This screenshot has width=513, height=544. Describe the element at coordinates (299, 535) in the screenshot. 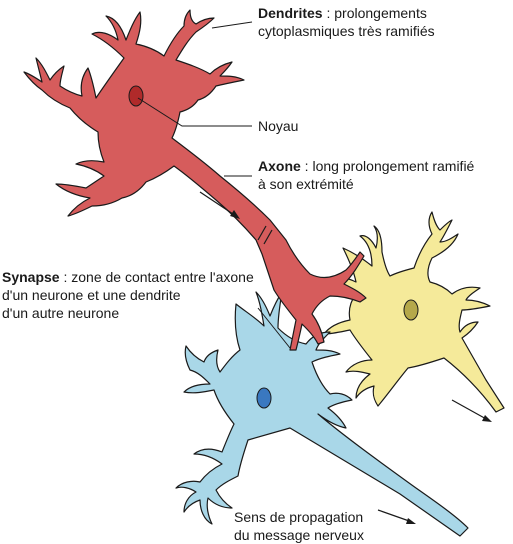

I see `propagation-line2: du message nerveux` at that location.